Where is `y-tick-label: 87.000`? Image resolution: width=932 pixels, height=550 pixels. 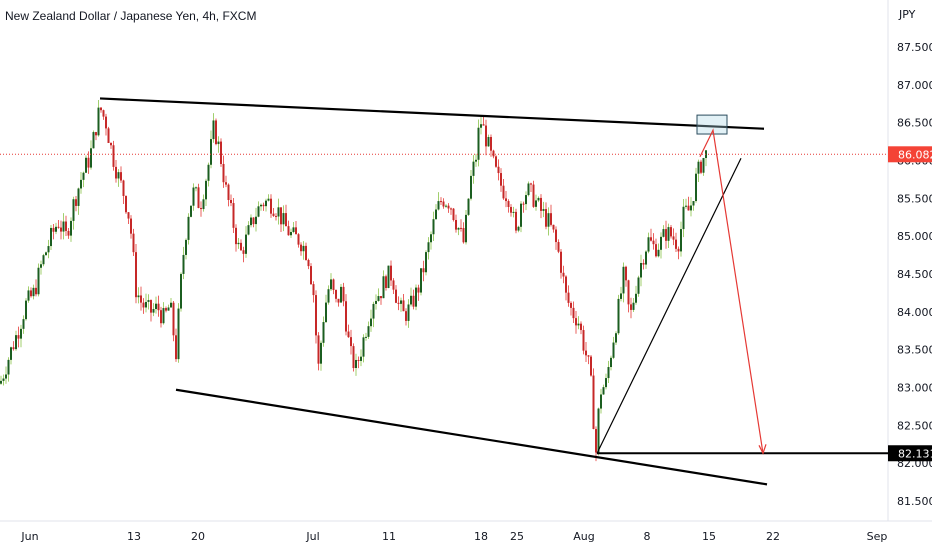 y-tick-label: 87.000 is located at coordinates (914, 85).